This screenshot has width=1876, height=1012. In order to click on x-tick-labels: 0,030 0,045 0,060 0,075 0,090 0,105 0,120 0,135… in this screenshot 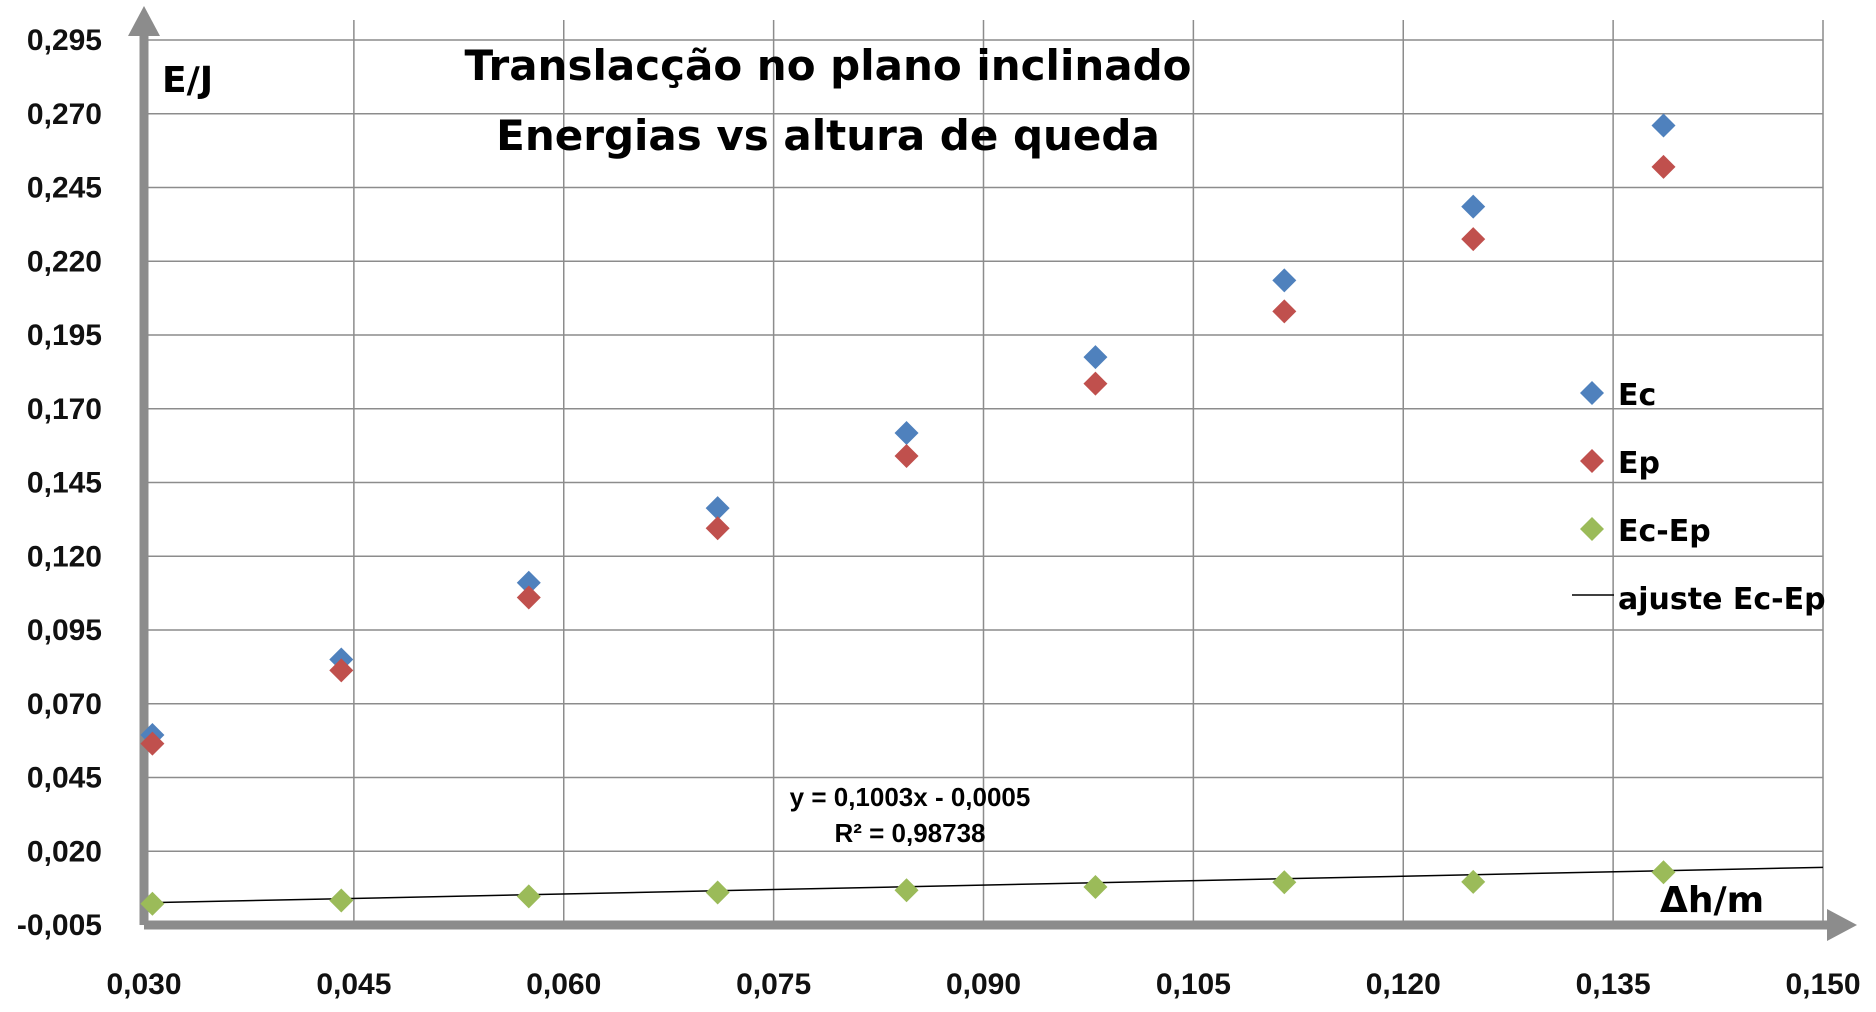, I will do `click(983, 984)`.